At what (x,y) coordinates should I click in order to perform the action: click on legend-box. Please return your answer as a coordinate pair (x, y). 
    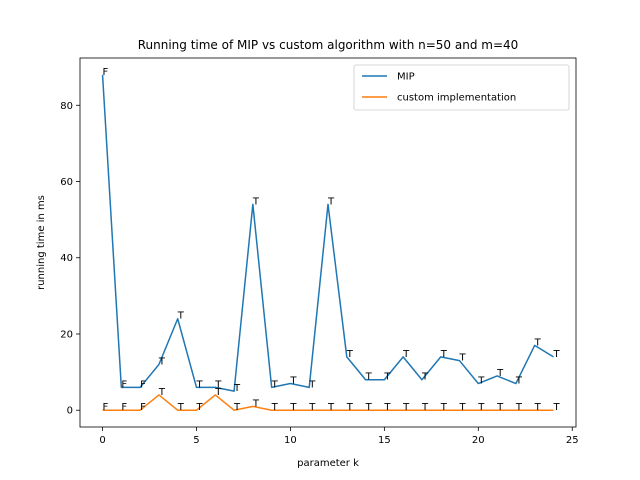
    Looking at the image, I should click on (461, 87).